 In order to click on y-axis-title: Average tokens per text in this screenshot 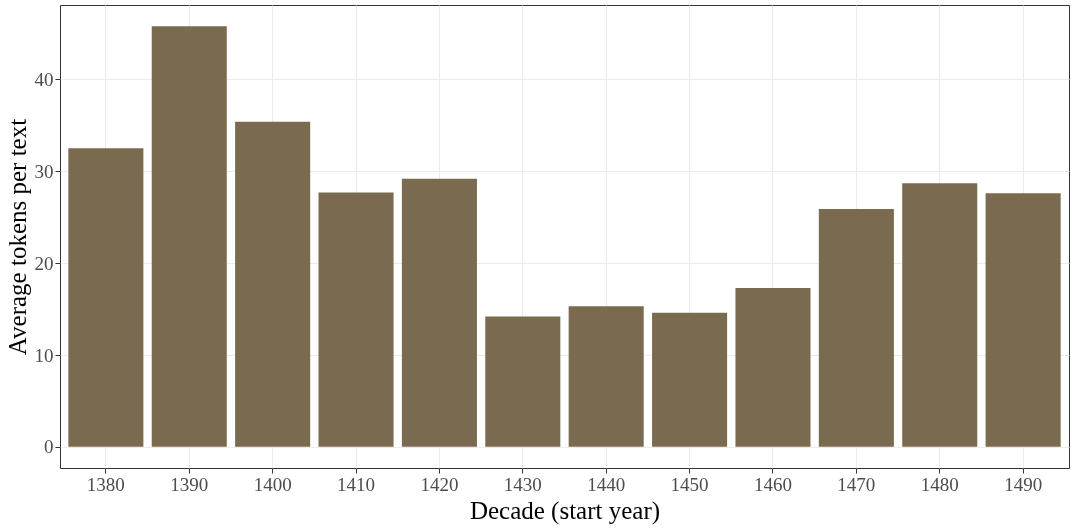, I will do `click(17, 237)`.